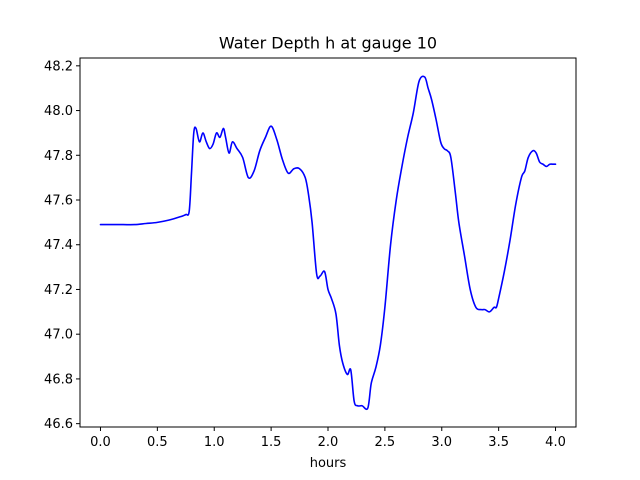 This screenshot has height=480, width=640. I want to click on y-tick-label: 47.6, so click(58, 201).